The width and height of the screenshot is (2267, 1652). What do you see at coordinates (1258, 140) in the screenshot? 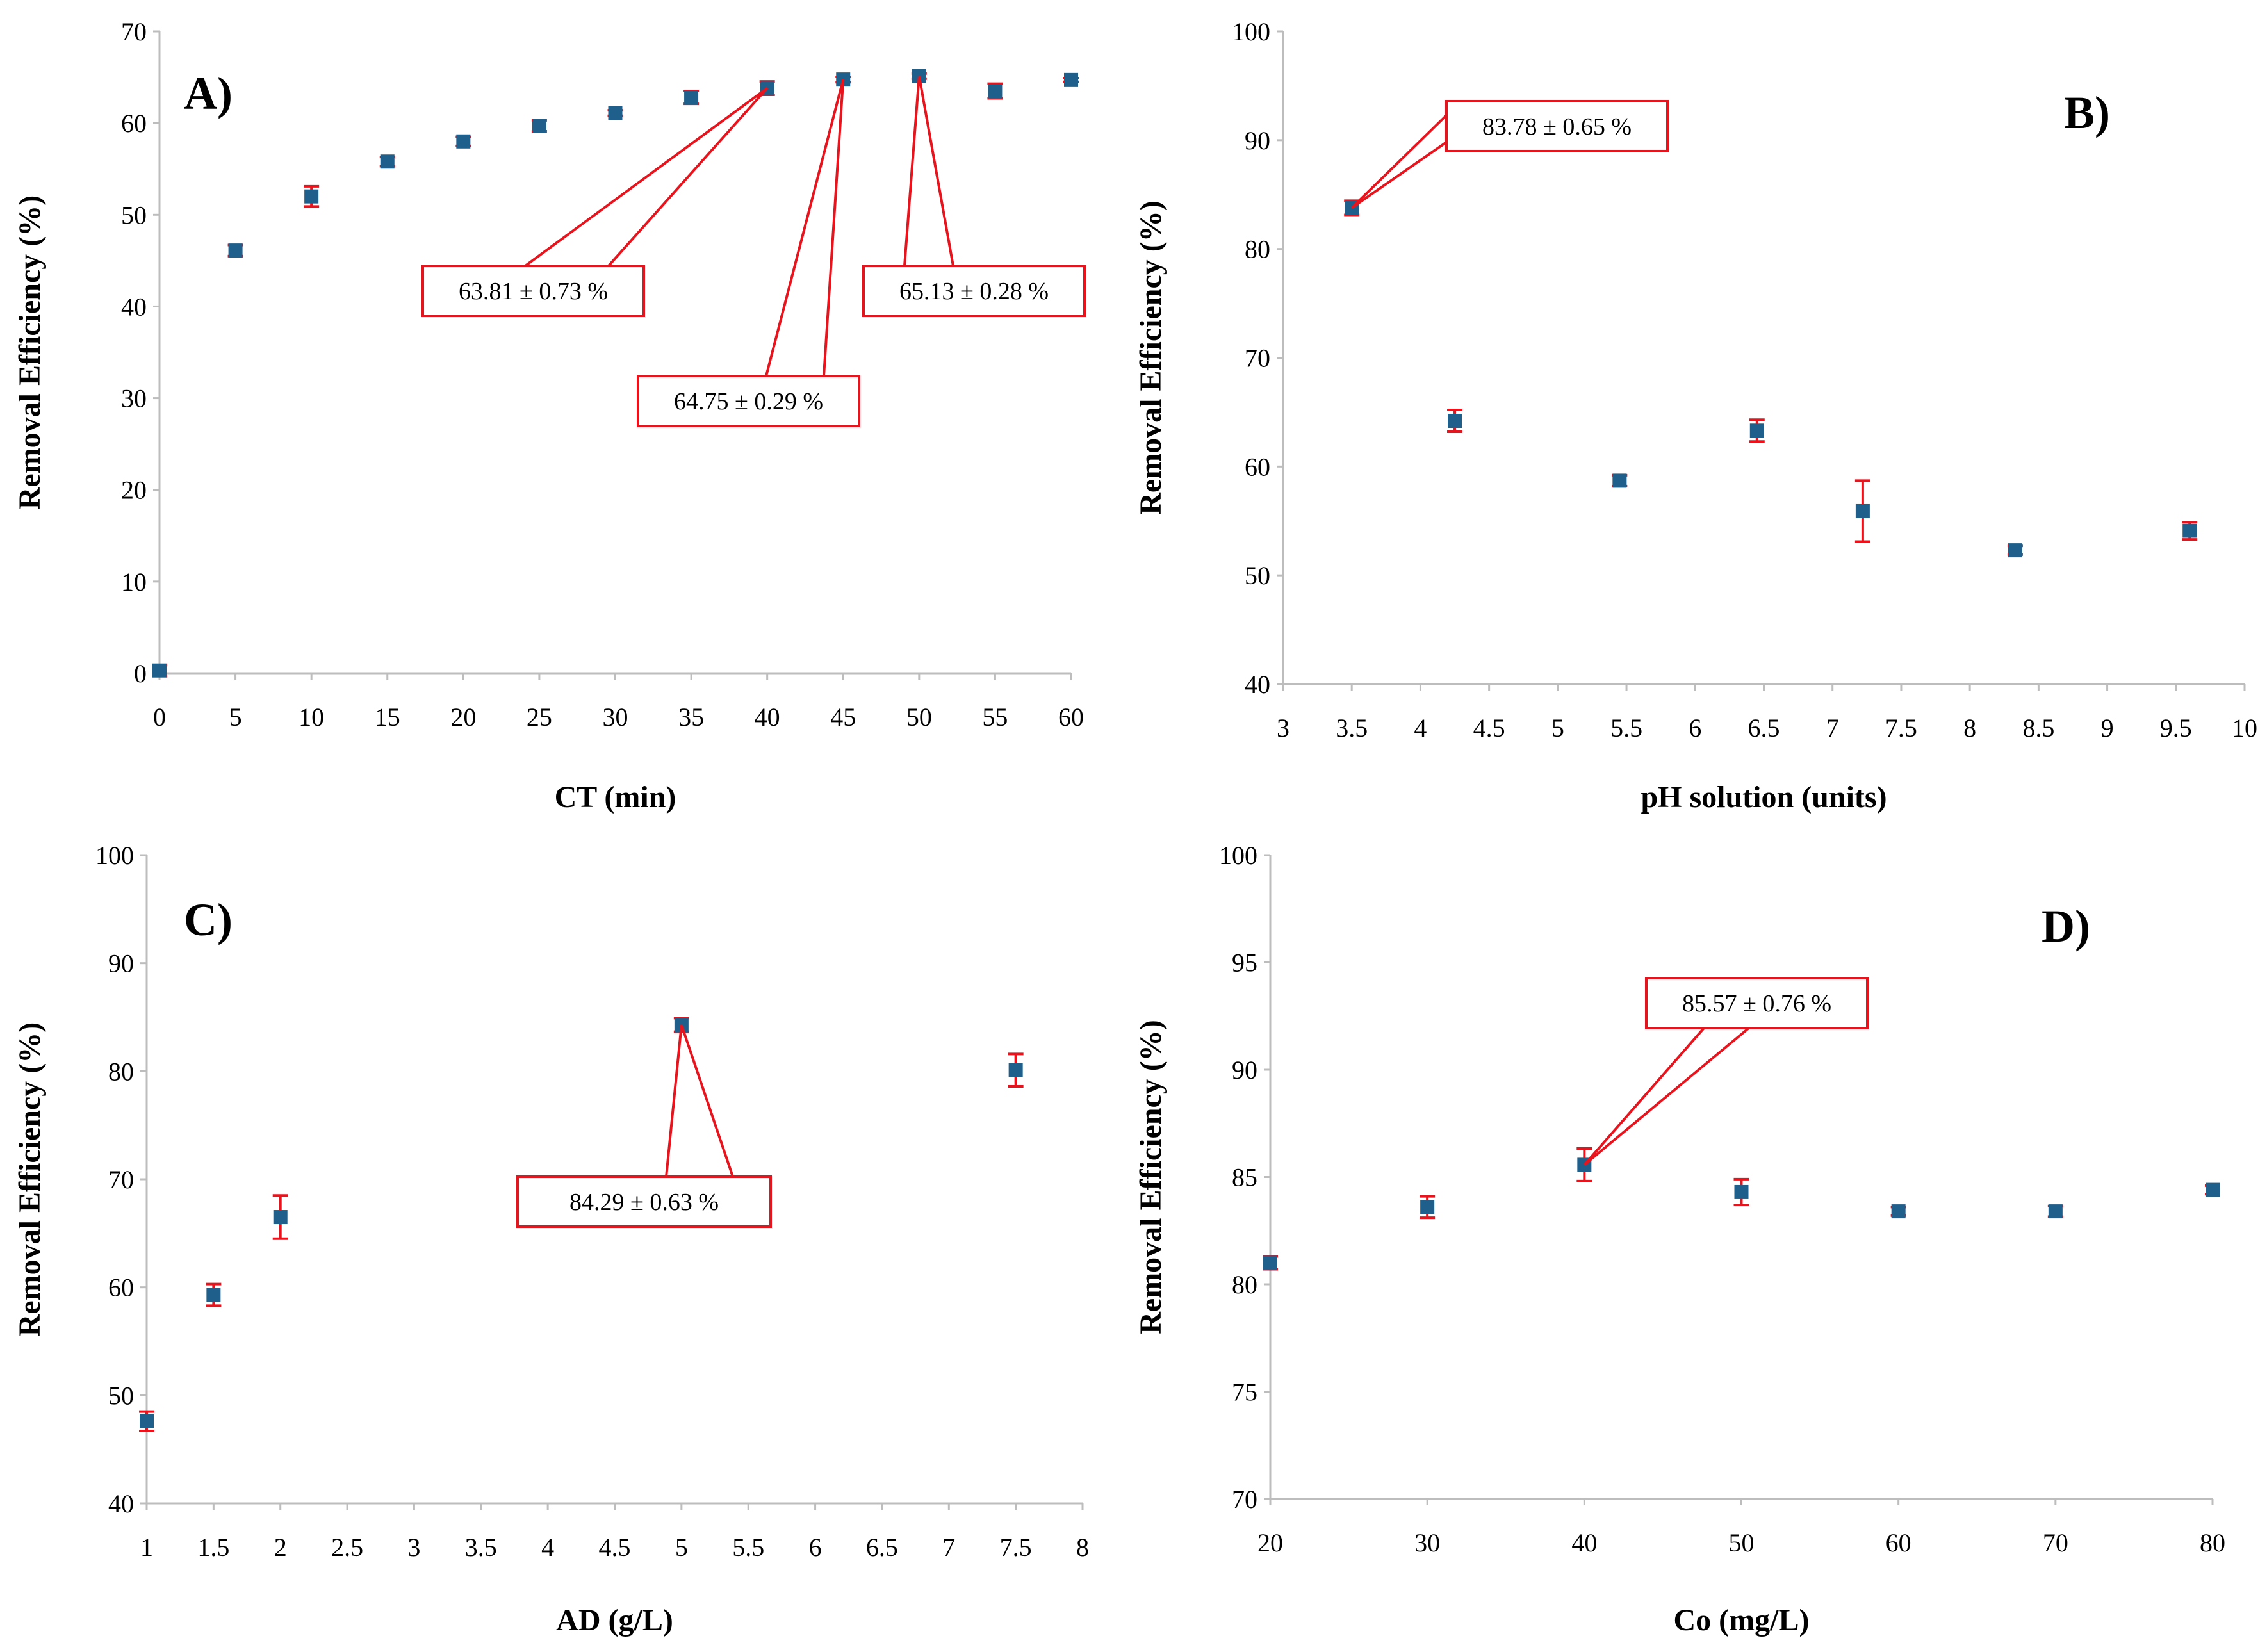
I see `y-tick-label: 90` at bounding box center [1258, 140].